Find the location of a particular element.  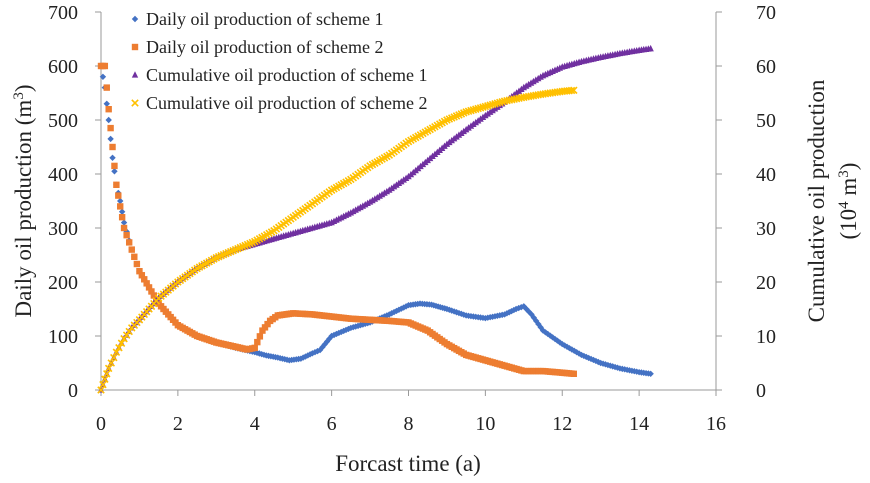

y-right-axis-title-line1: Cumulative oil production is located at coordinates (816, 200).